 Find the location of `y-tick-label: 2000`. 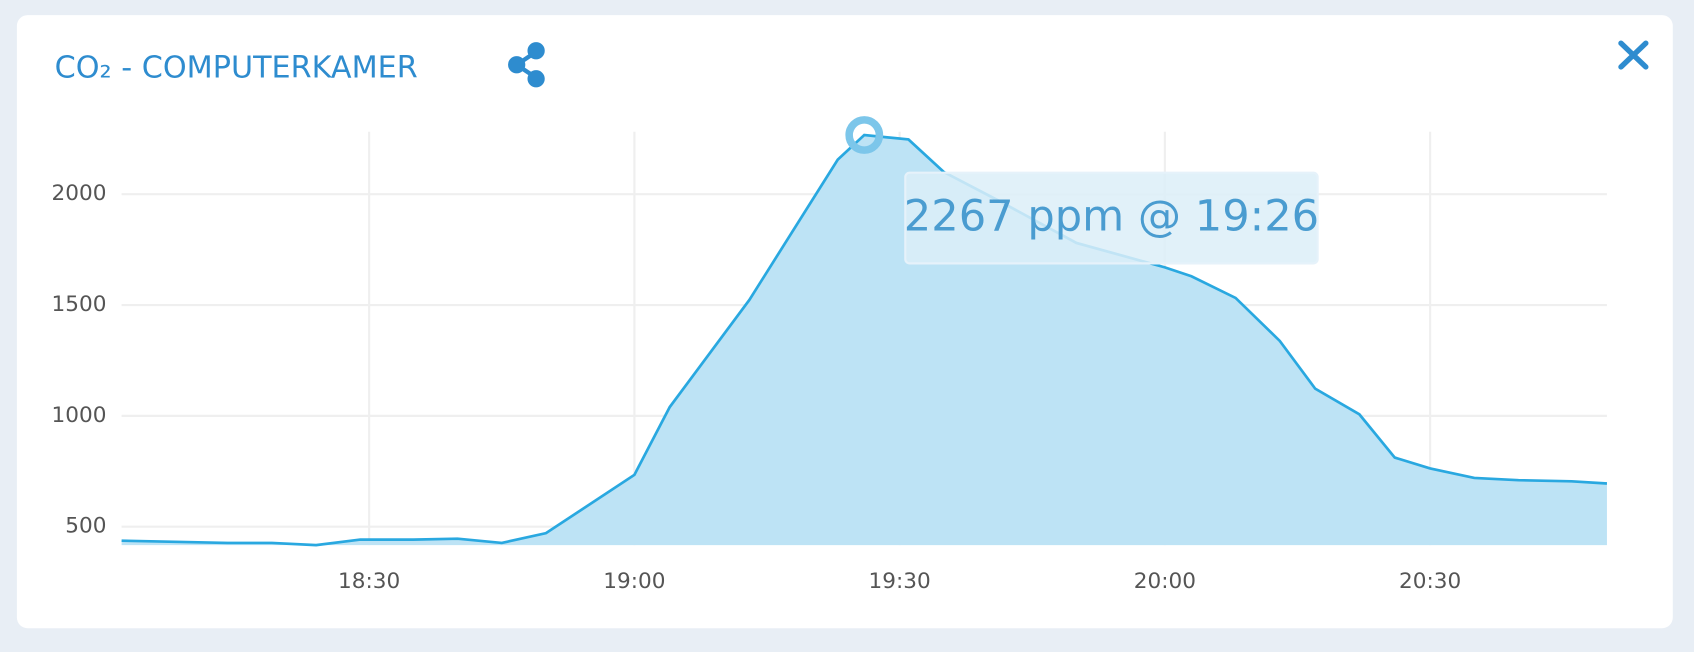

y-tick-label: 2000 is located at coordinates (79, 193).